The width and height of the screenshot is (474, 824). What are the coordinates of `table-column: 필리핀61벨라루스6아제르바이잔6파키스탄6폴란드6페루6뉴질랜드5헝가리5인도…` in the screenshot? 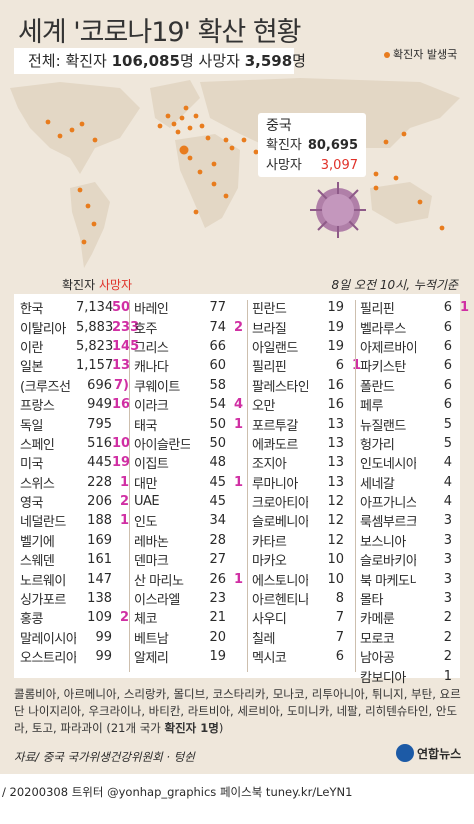 It's located at (414, 492).